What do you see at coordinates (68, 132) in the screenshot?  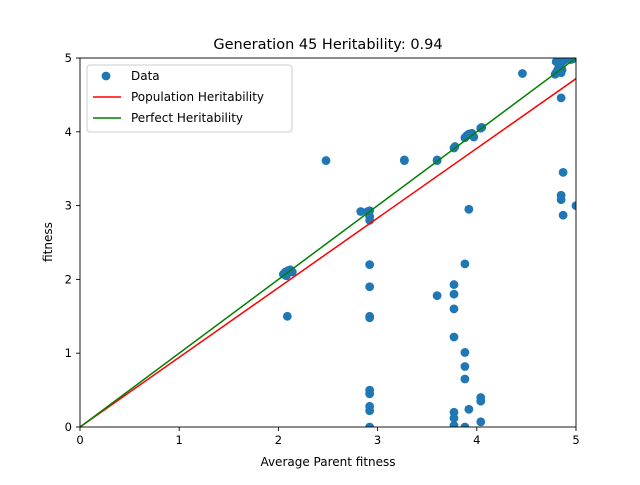 I see `y-tick-label: 4` at bounding box center [68, 132].